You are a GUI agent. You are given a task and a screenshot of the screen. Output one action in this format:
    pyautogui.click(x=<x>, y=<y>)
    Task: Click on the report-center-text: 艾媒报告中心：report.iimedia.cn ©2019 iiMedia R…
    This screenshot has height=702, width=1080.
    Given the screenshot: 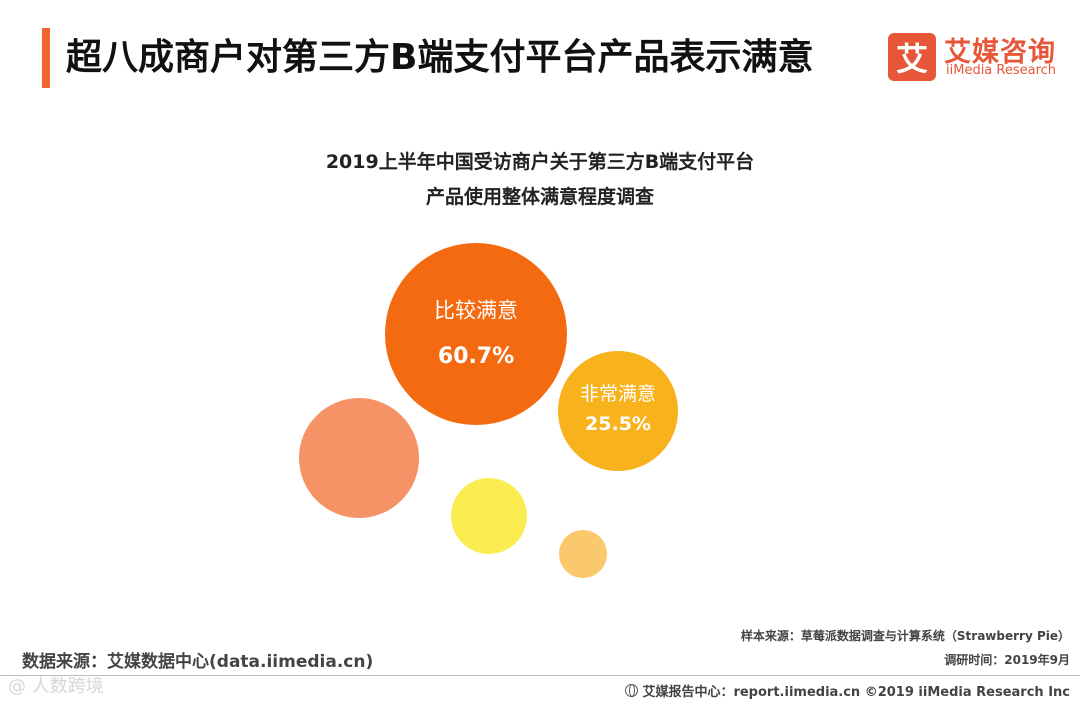 What is the action you would take?
    pyautogui.click(x=856, y=692)
    